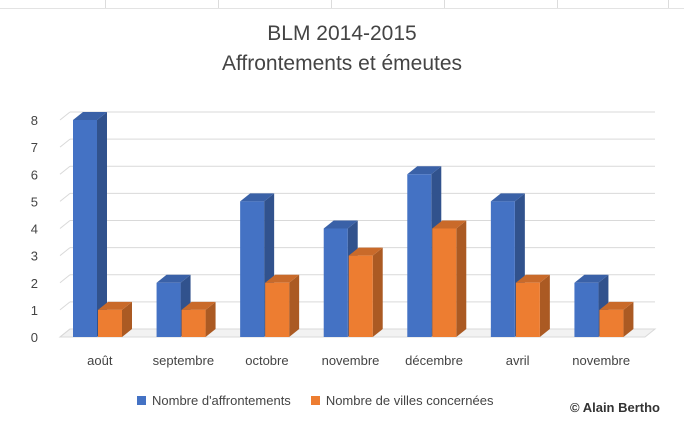 The width and height of the screenshot is (684, 427). Describe the element at coordinates (615, 407) in the screenshot. I see `credit-text: © Alain Bertho` at that location.